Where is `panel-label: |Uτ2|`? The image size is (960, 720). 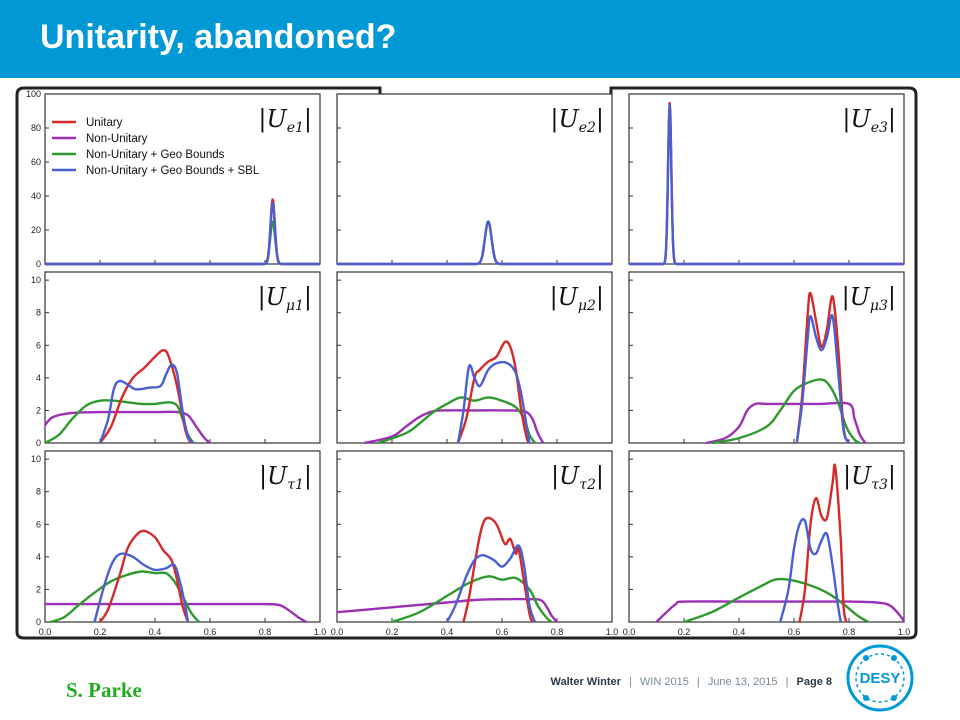
panel-label: |Uτ2| is located at coordinates (577, 477).